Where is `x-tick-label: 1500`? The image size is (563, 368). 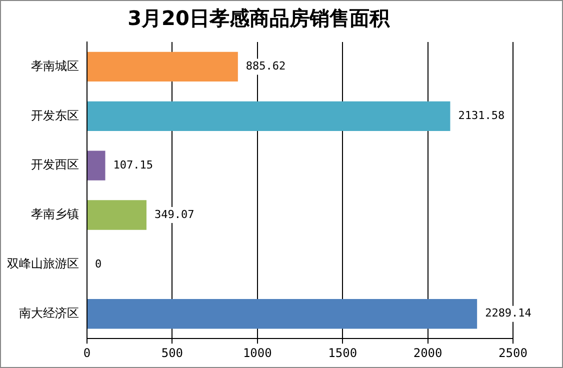
x-tick-label: 1500 is located at coordinates (343, 353).